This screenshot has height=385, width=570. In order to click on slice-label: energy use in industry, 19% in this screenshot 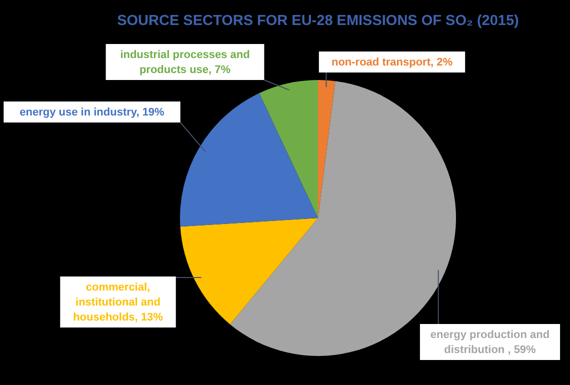, I will do `click(92, 112)`.